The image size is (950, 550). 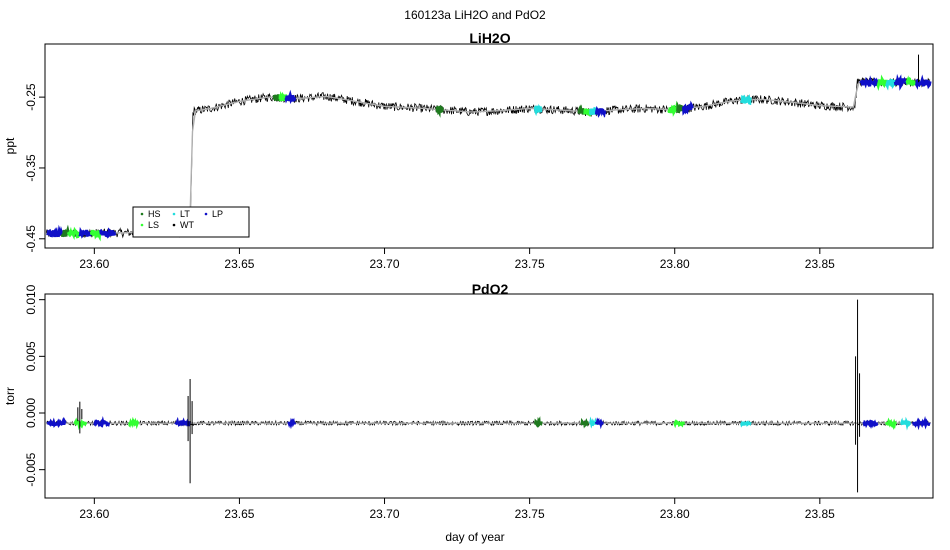 What do you see at coordinates (10, 145) in the screenshot?
I see `y-axis-label-lih2o: ppt` at bounding box center [10, 145].